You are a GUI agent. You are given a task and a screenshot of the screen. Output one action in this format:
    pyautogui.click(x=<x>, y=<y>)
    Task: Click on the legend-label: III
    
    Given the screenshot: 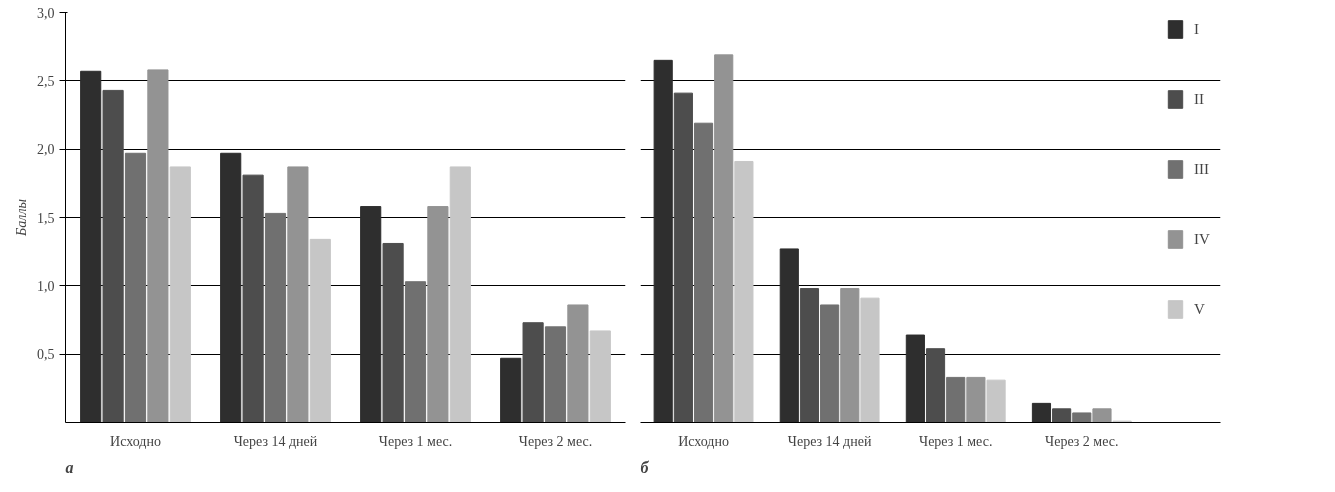 What is the action you would take?
    pyautogui.click(x=1202, y=169)
    